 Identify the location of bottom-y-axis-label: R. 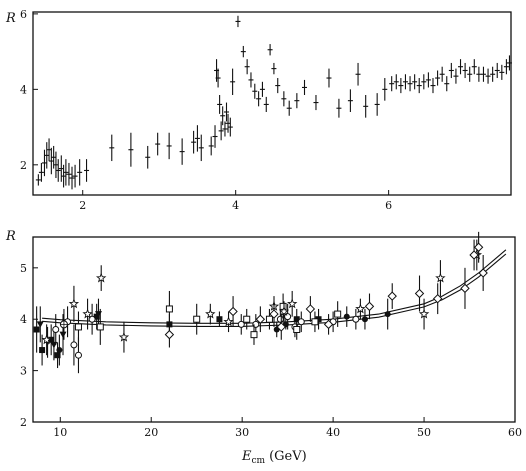
(10, 236).